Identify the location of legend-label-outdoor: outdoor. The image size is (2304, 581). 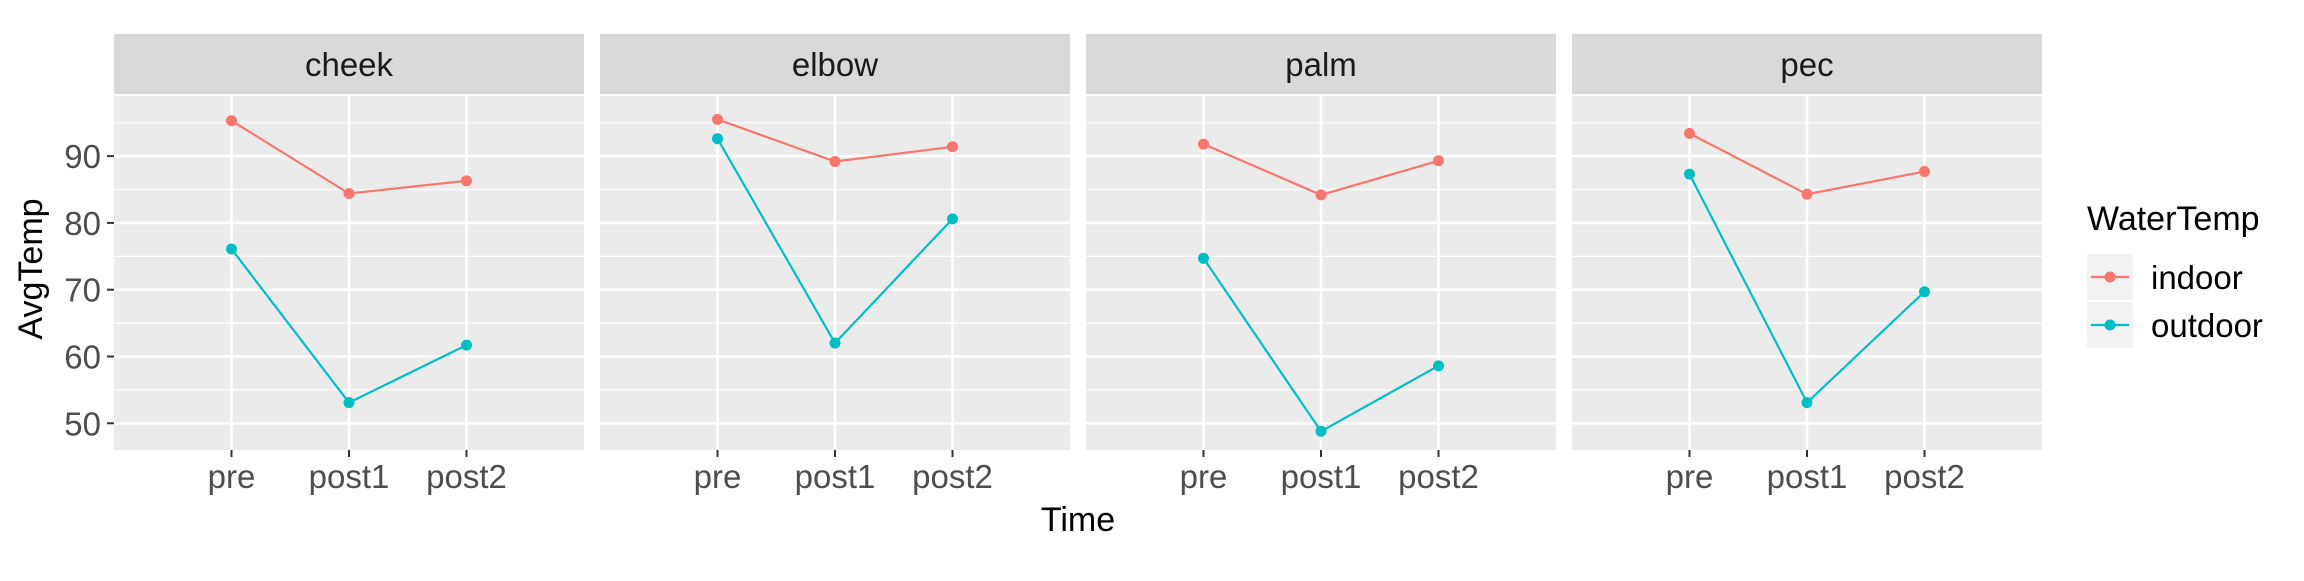
(2207, 325).